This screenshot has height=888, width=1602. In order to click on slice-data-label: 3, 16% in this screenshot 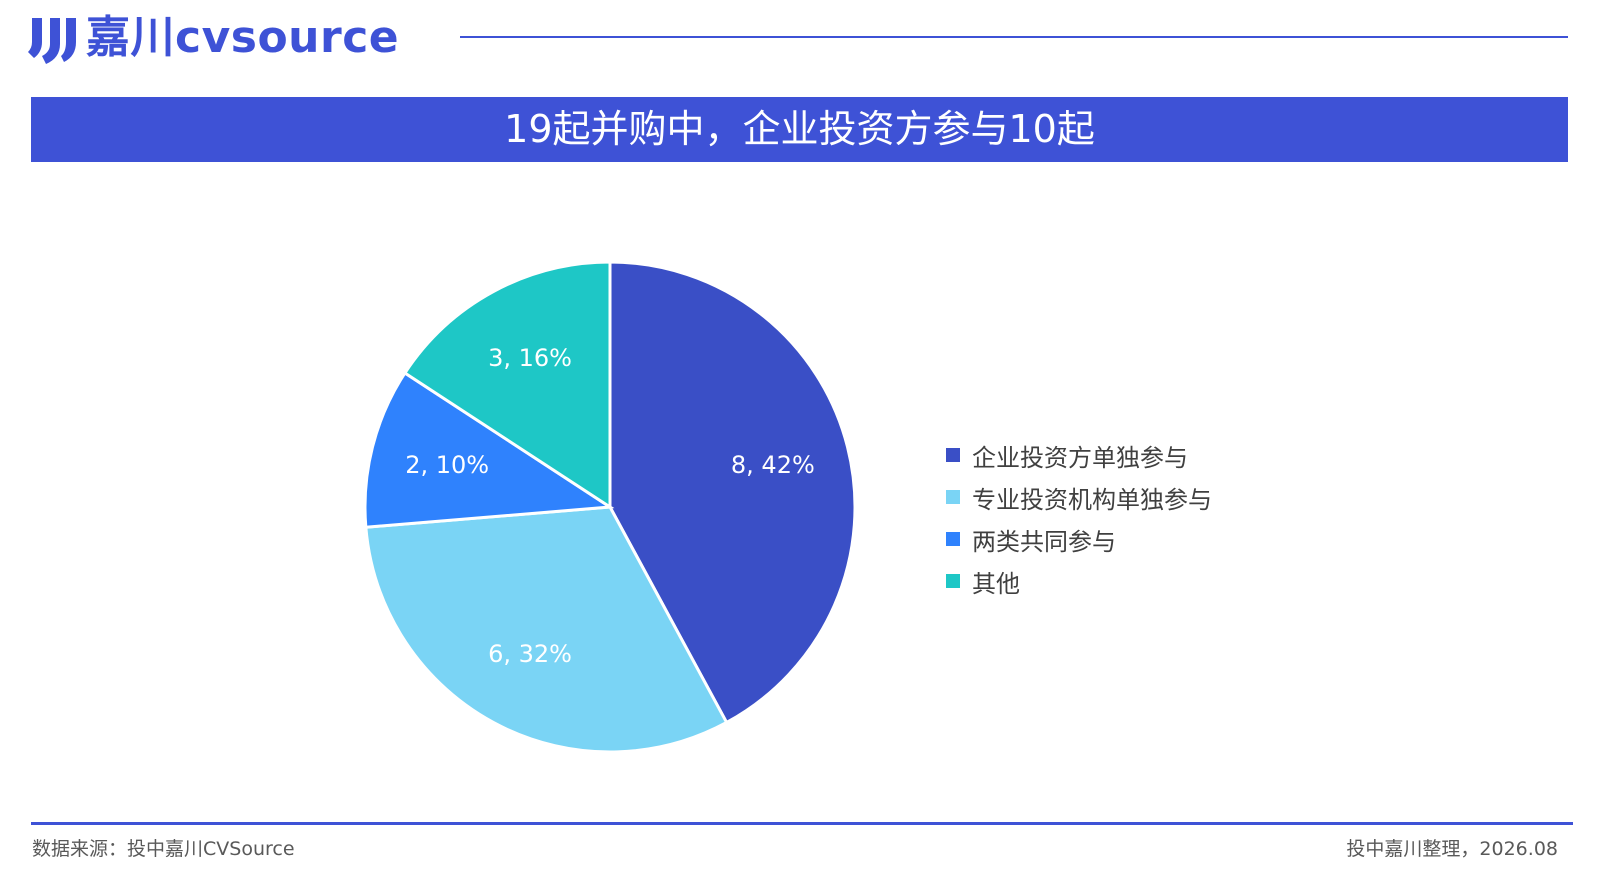, I will do `click(530, 358)`.